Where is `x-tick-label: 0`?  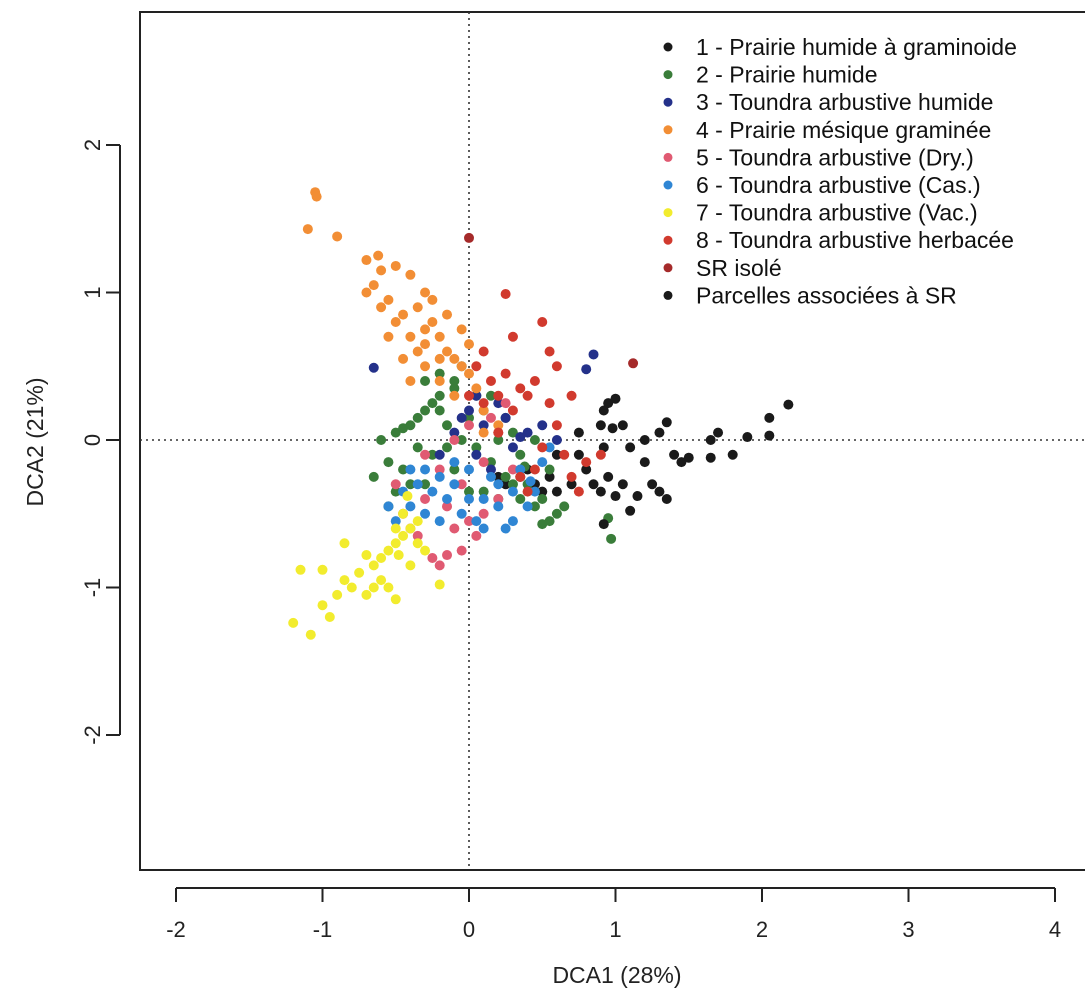 x-tick-label: 0 is located at coordinates (469, 929).